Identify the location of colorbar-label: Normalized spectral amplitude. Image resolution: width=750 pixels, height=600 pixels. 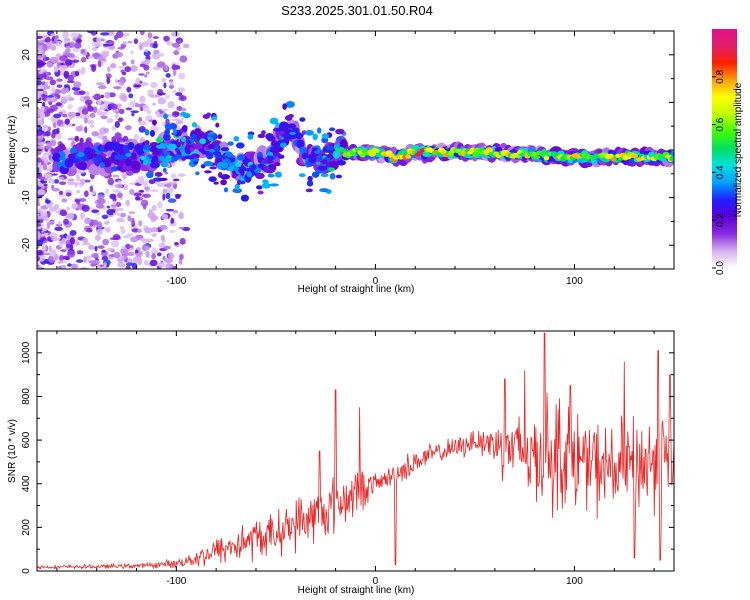
(738, 149).